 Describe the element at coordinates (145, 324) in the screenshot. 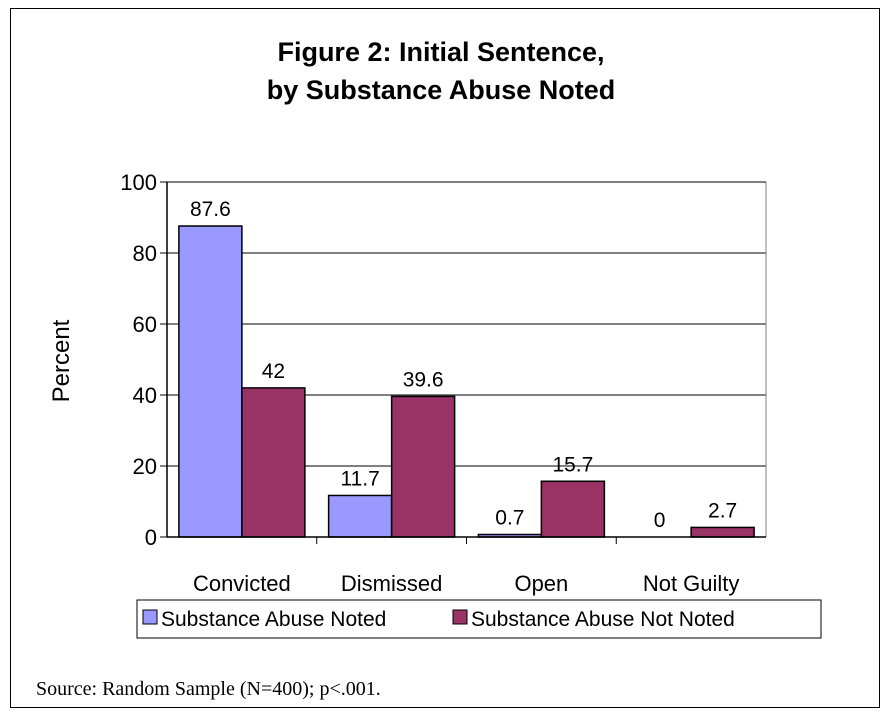

I see `y-tick-label-60: 60` at that location.